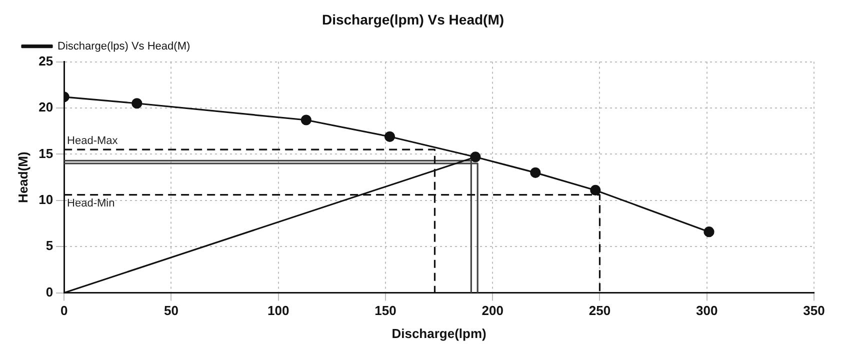 Image resolution: width=842 pixels, height=354 pixels. I want to click on y-tick-label: 15, so click(46, 153).